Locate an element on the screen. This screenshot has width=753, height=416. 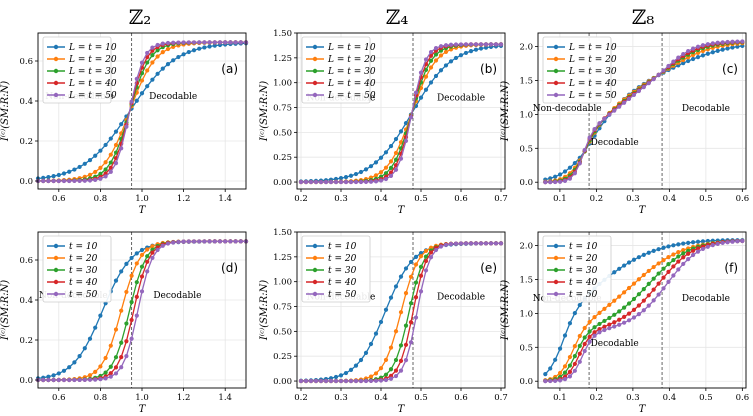
x-tick-label: 1.2 is located at coordinates (184, 398).